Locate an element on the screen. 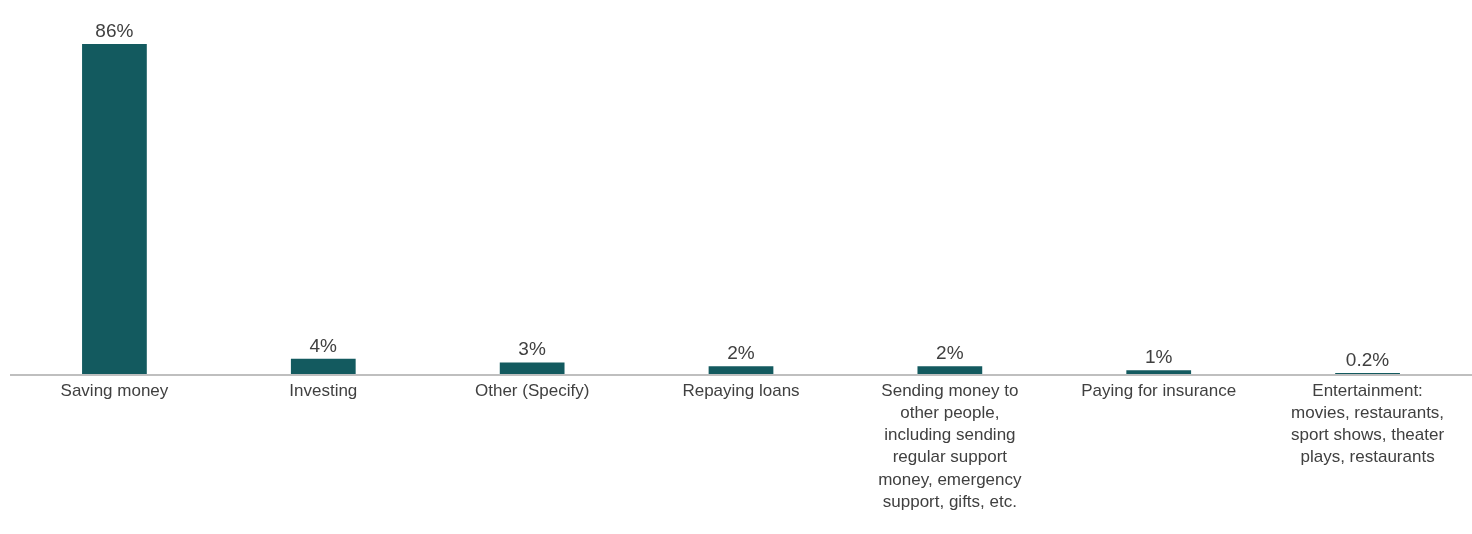 This screenshot has width=1472, height=534. x-tick-label: Paying for insurance is located at coordinates (1159, 391).